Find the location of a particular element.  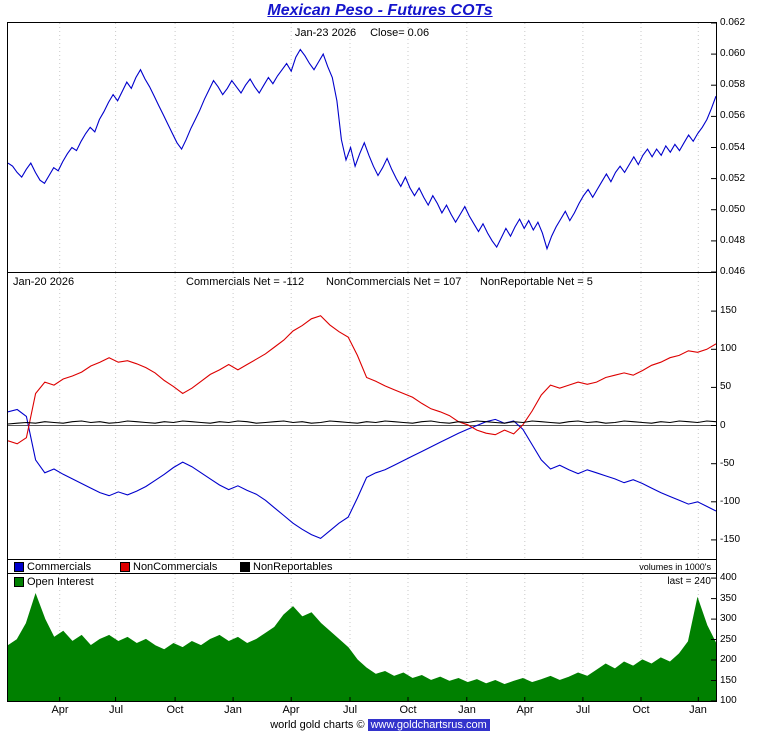

price-ytick-label: 0.050 is located at coordinates (733, 209).